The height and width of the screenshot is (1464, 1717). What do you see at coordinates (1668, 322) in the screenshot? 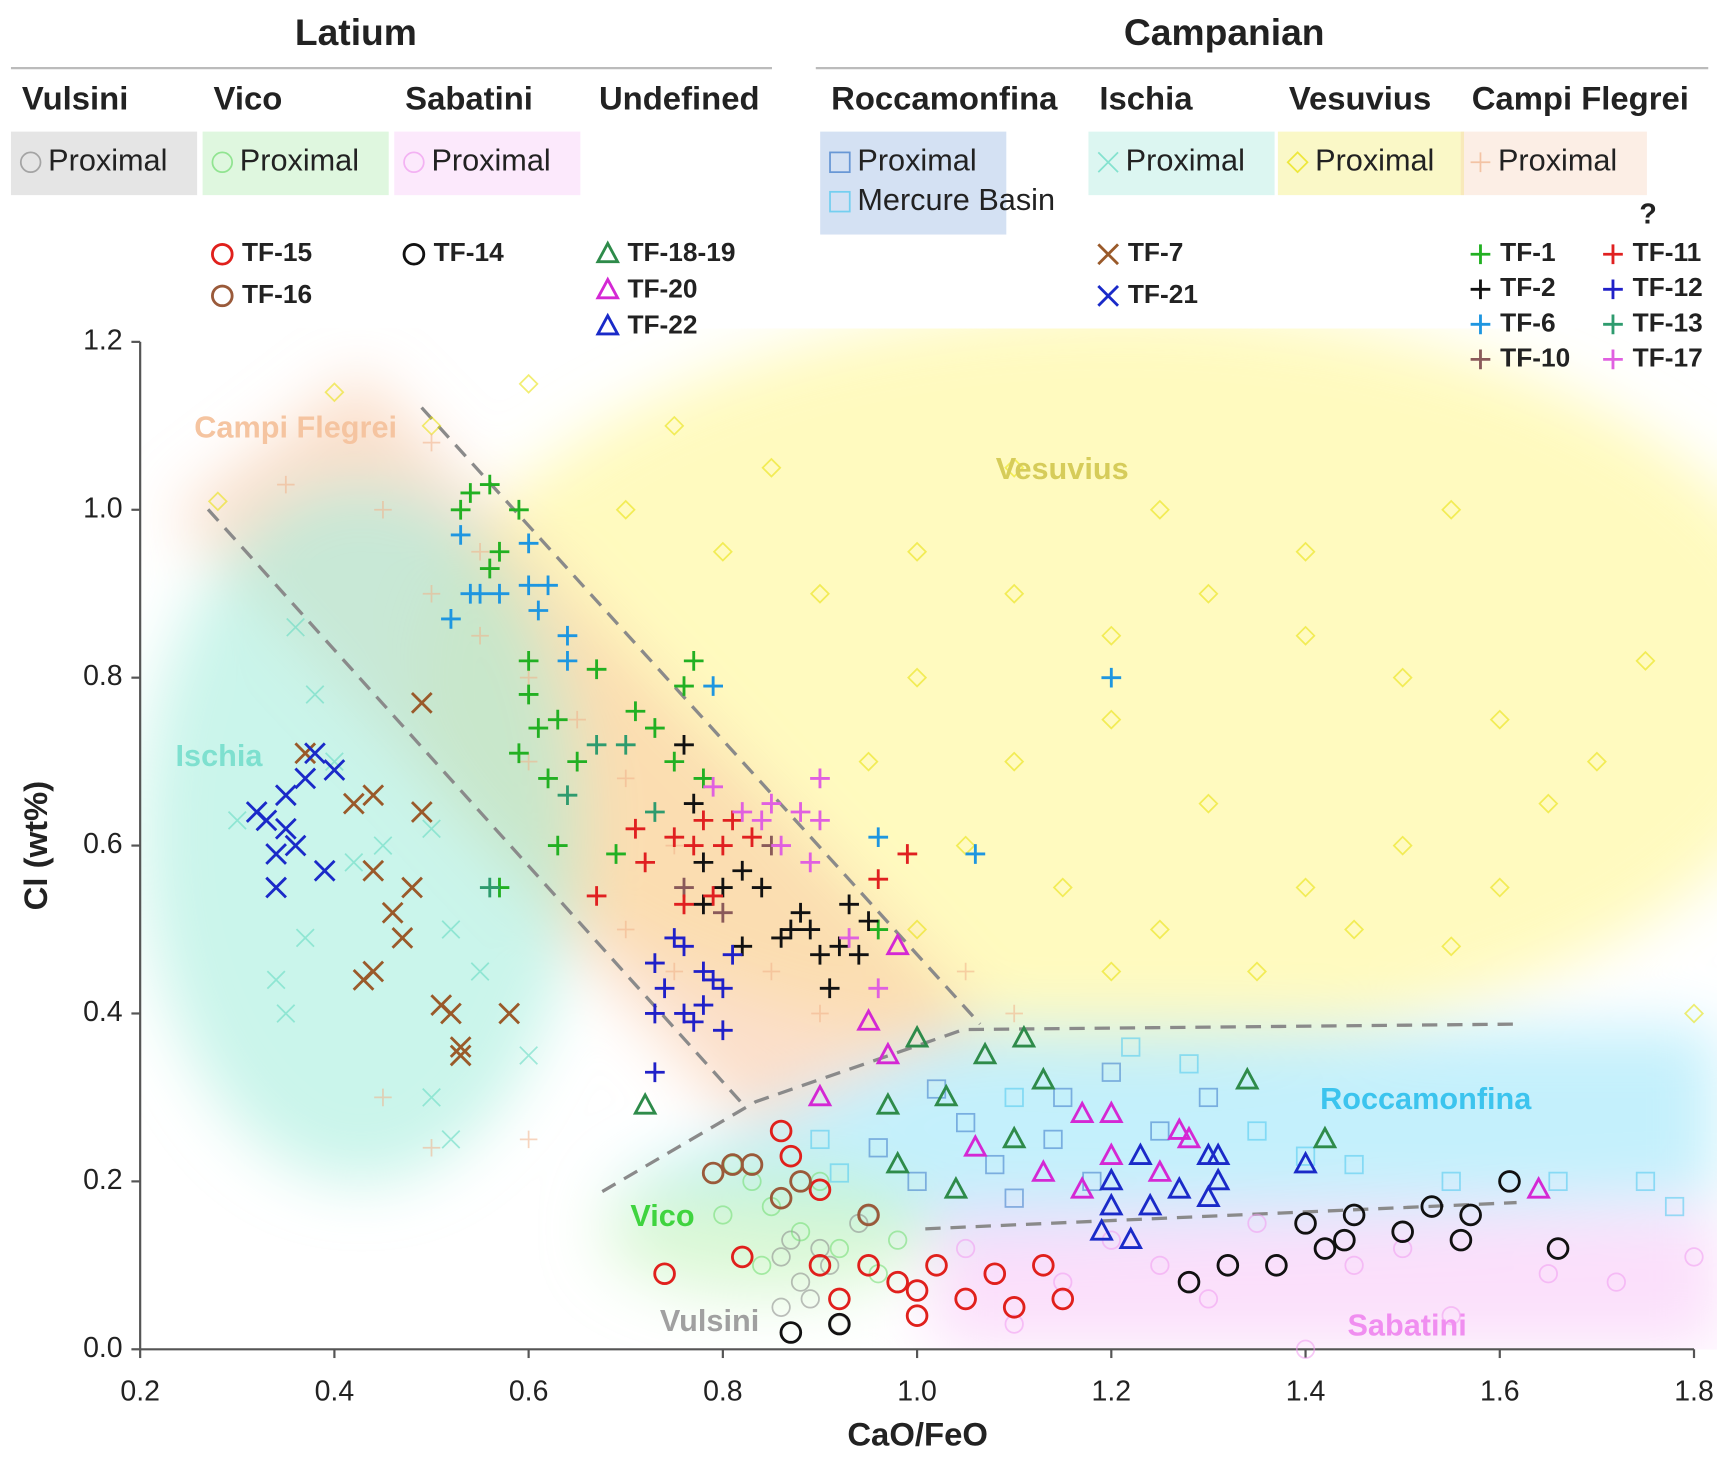
I see `legend-label: TF-13` at bounding box center [1668, 322].